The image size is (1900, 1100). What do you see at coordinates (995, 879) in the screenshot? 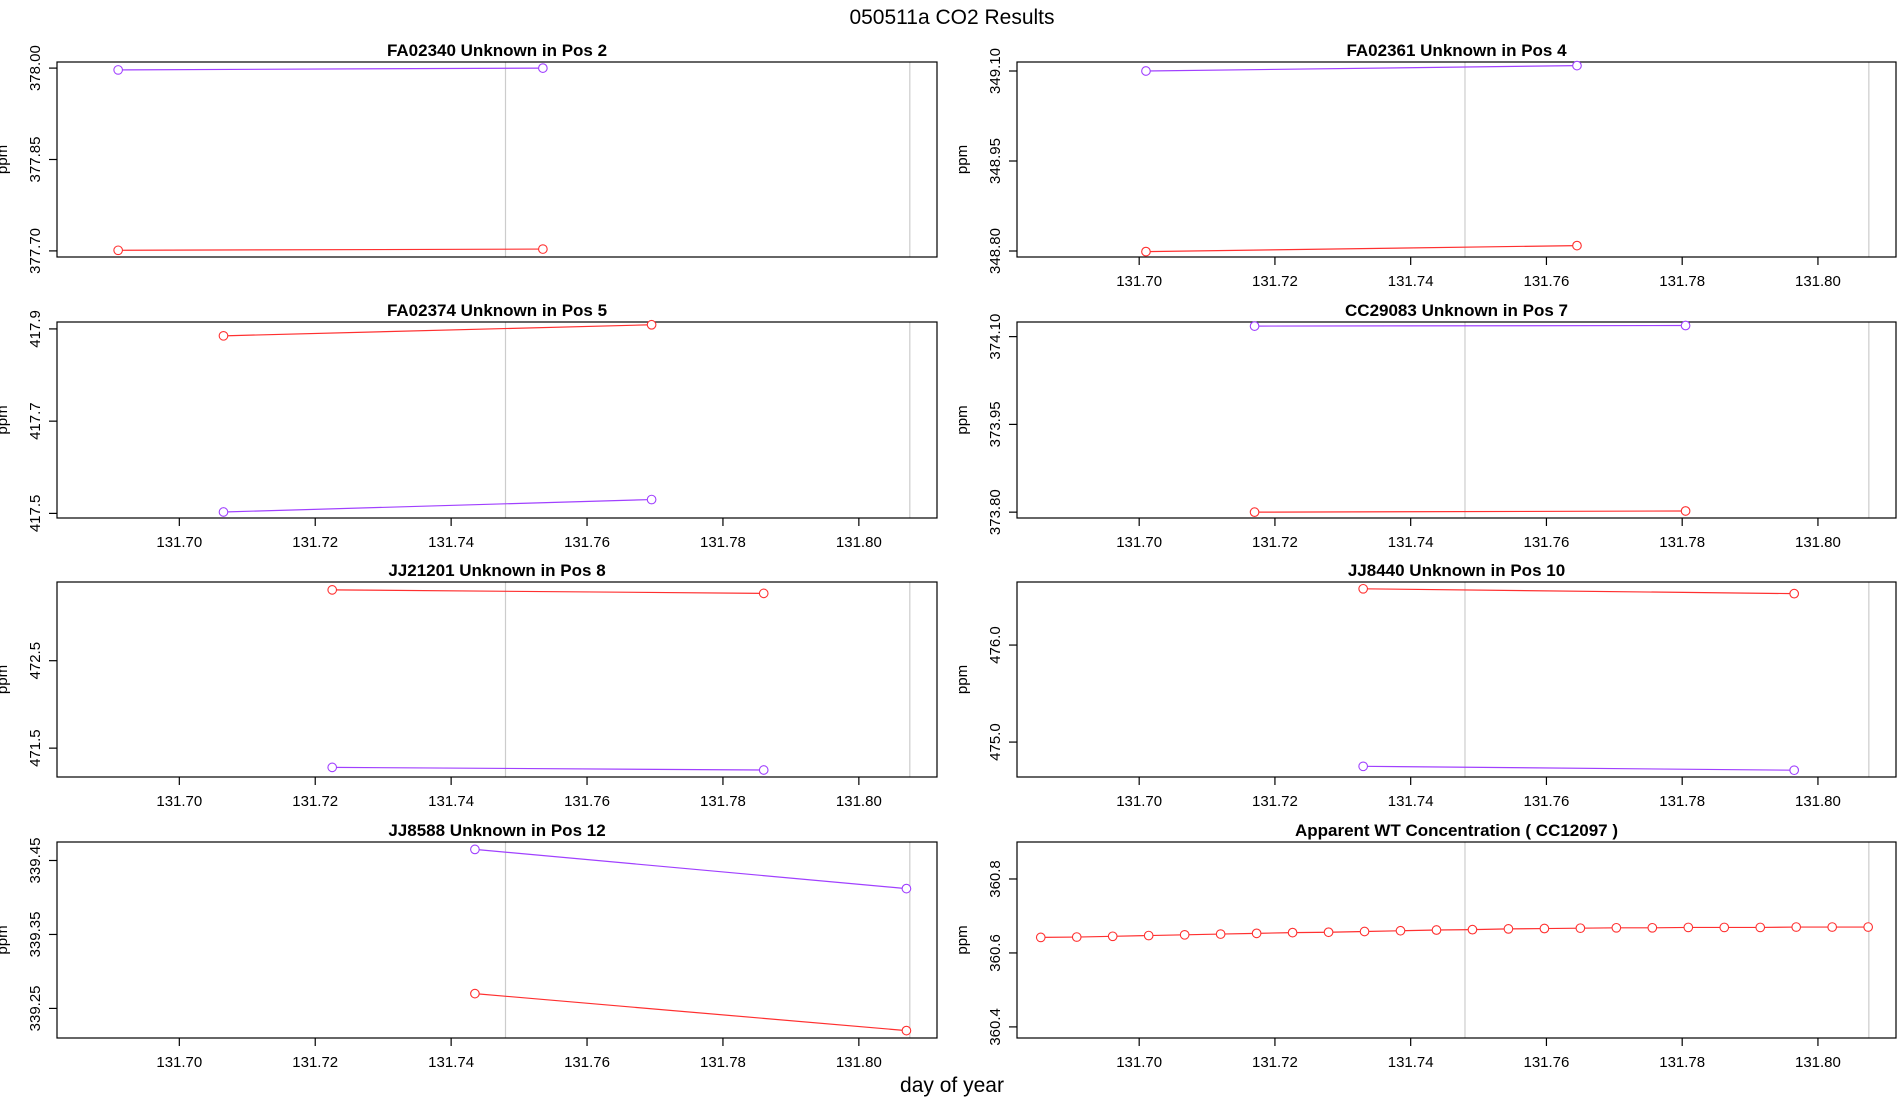
I see `y-tick-label: 360.8` at bounding box center [995, 879].